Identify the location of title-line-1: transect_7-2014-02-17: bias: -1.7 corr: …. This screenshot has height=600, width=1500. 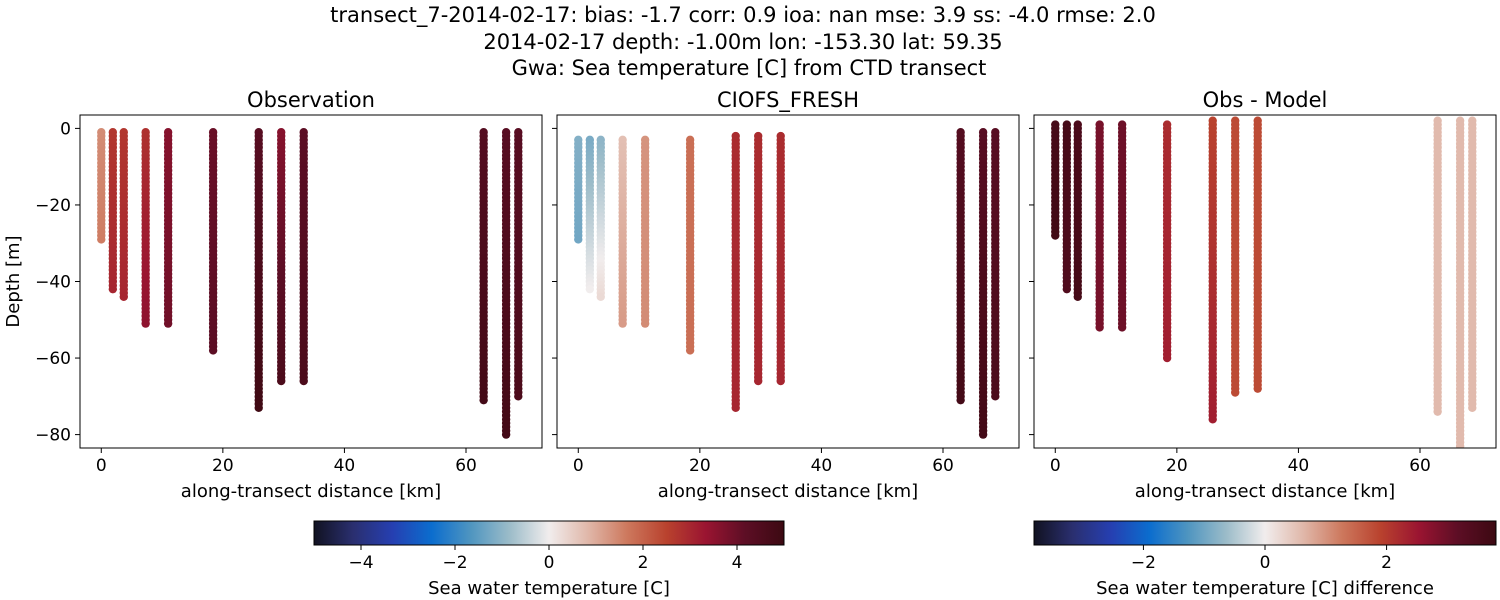
(743, 15).